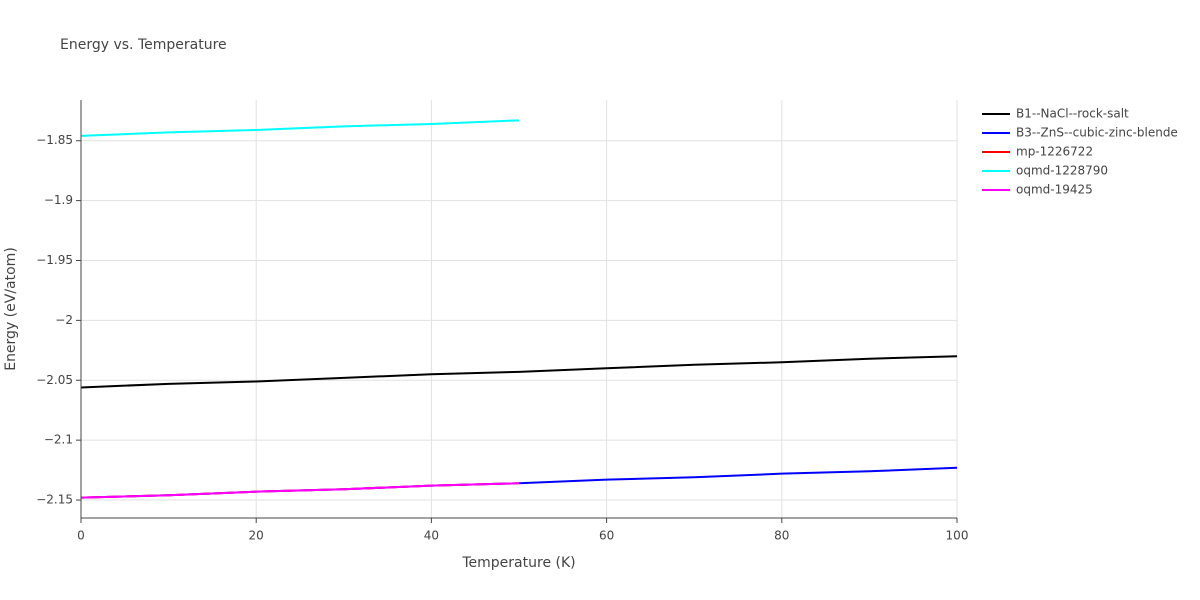 The height and width of the screenshot is (600, 1200). I want to click on x-tick-label: 40, so click(431, 536).